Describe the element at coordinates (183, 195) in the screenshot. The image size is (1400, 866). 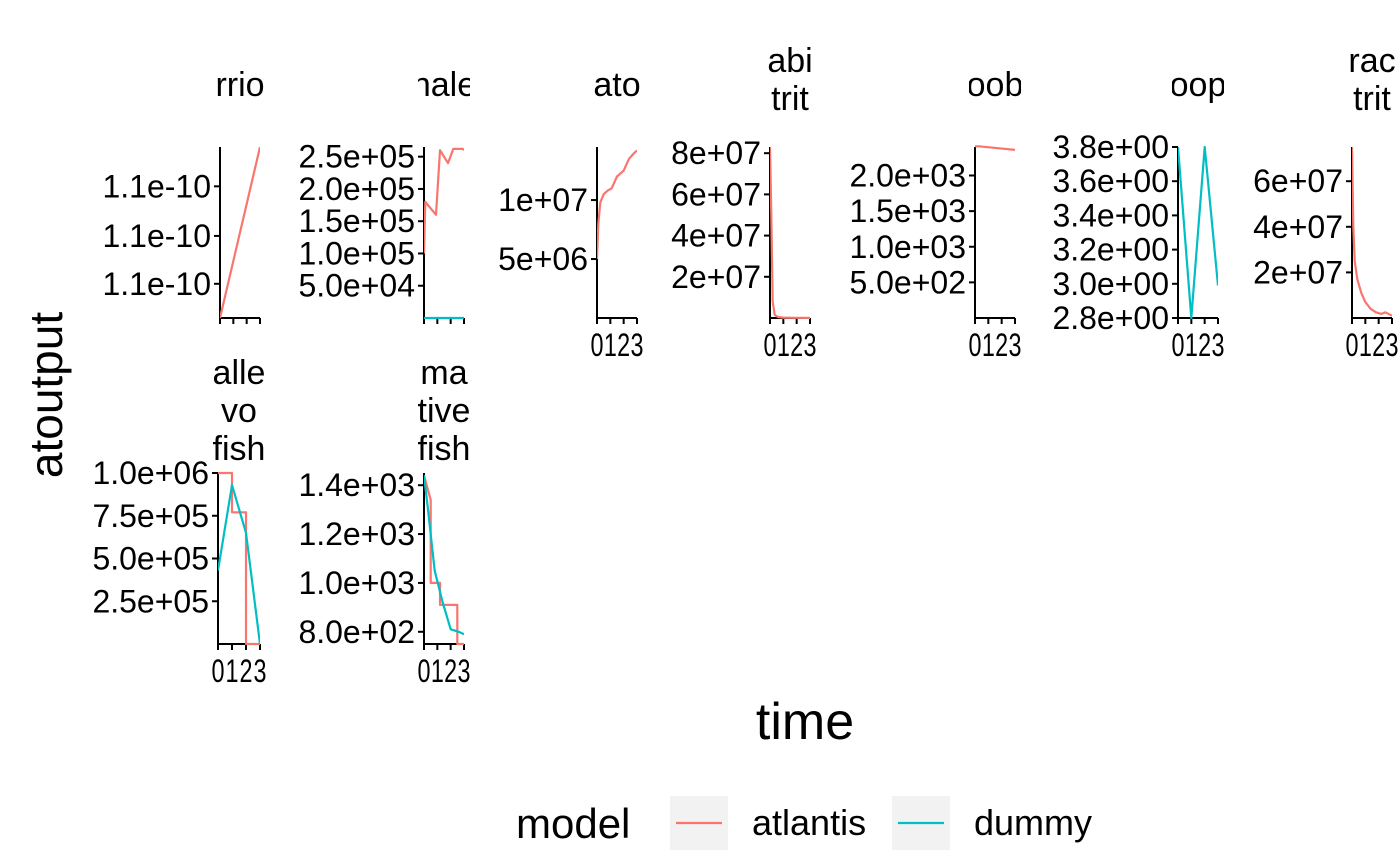
I see `panel-1: rrio 1.1e-10 1.1e-10 1.1e-10` at that location.